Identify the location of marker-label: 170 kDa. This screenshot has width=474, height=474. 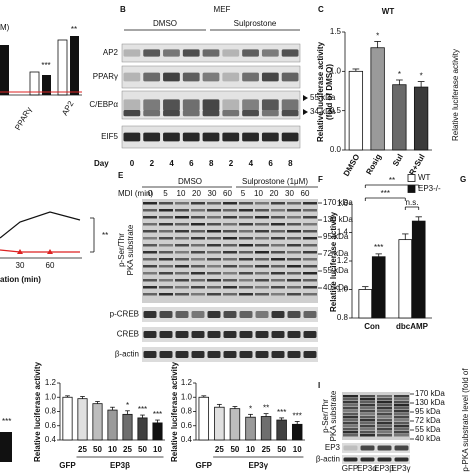
(338, 202).